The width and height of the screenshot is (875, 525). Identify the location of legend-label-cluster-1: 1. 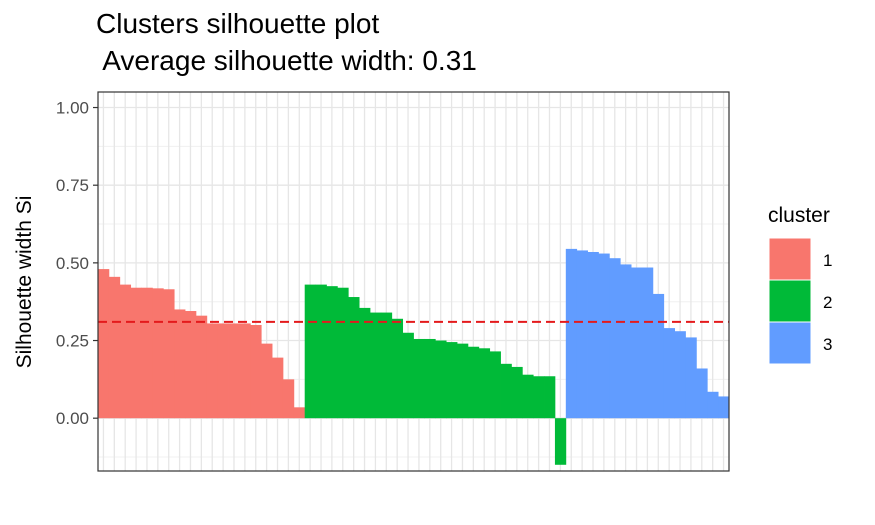
(827, 260).